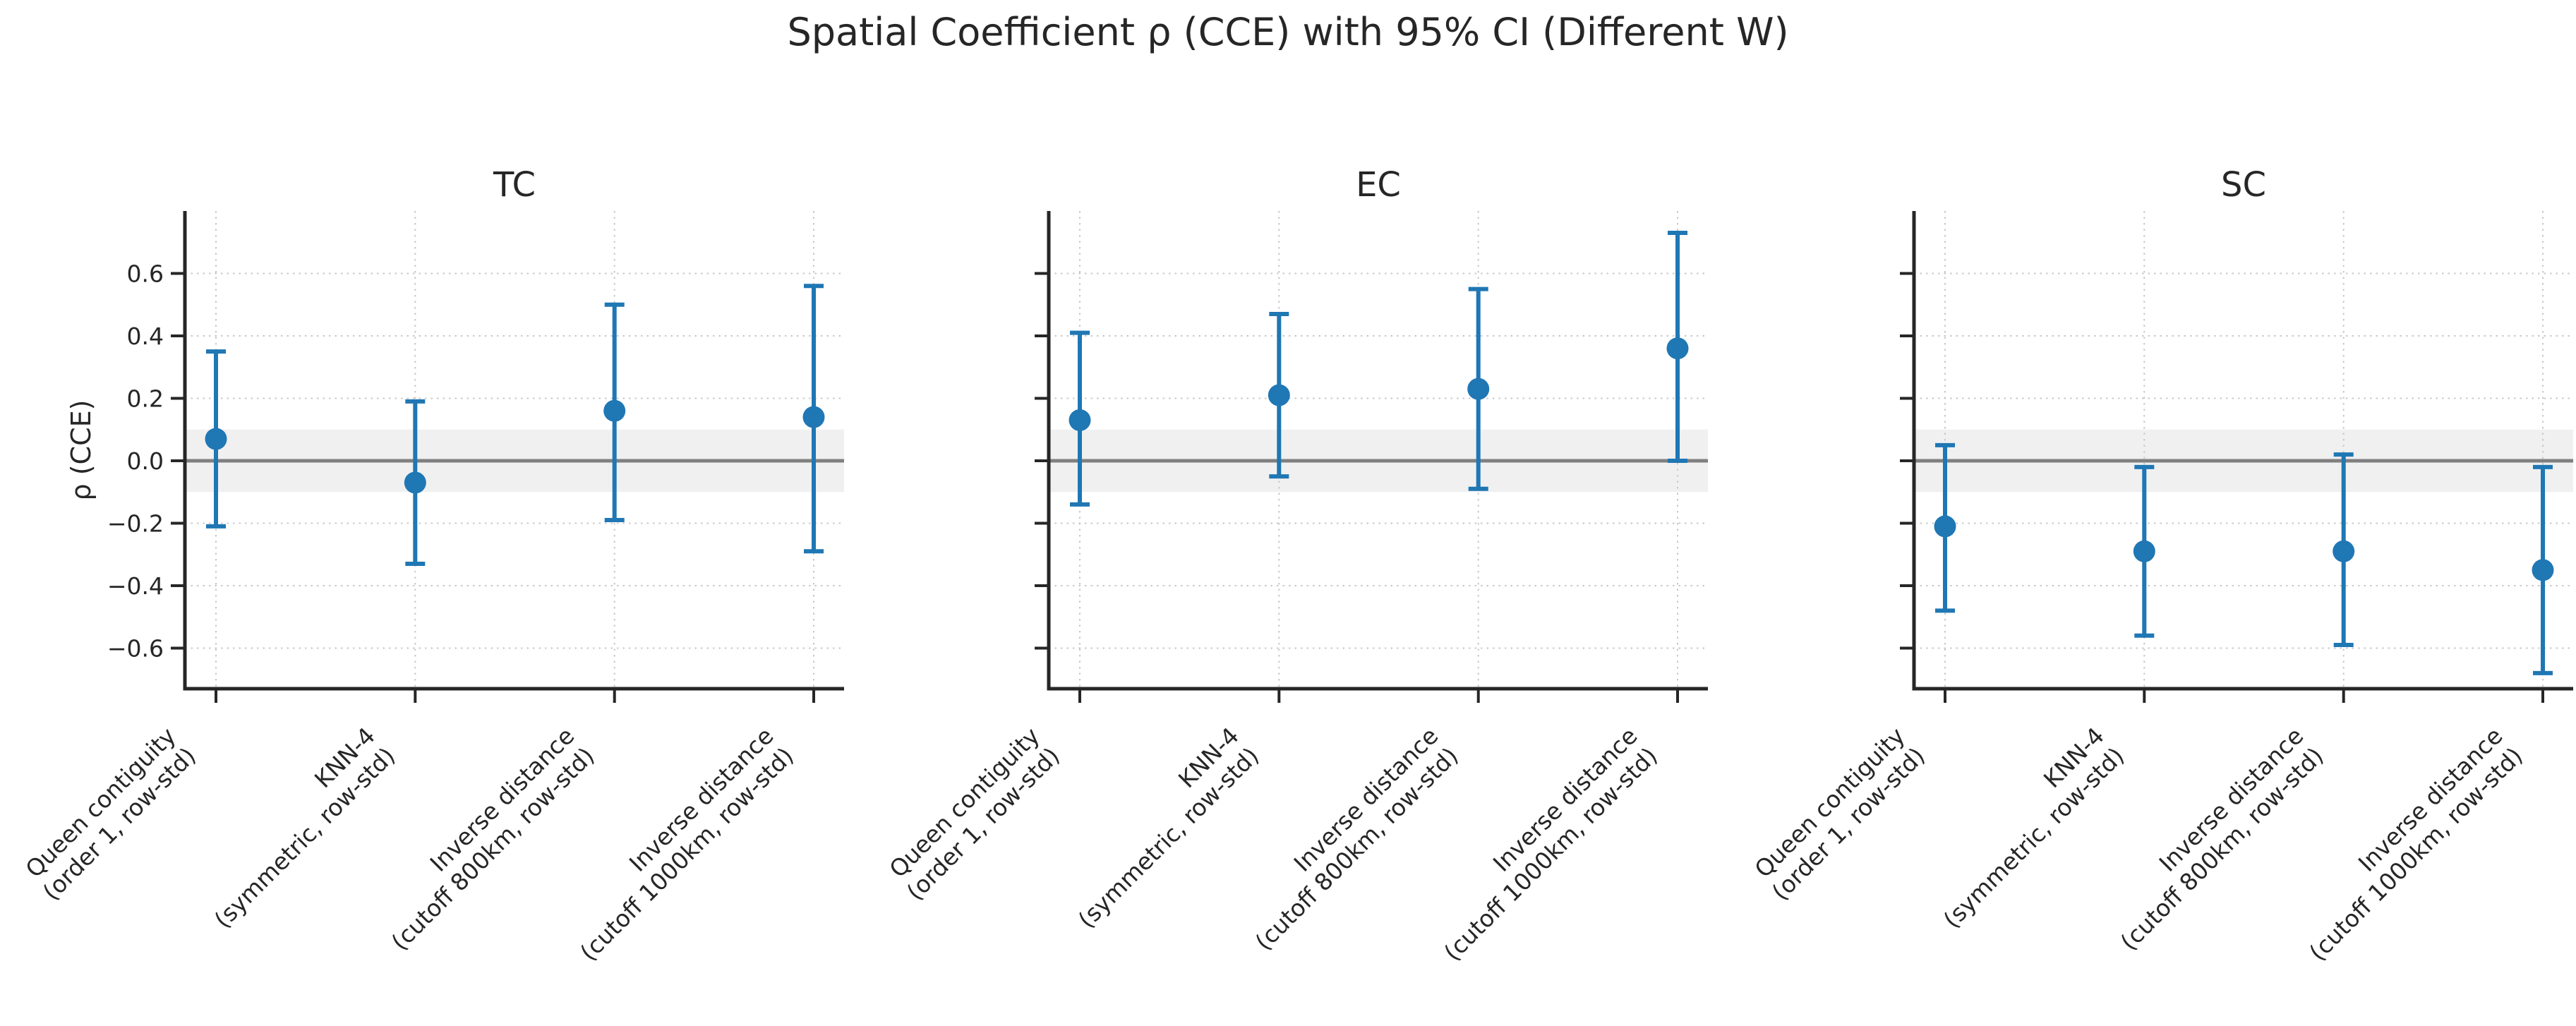  What do you see at coordinates (145, 461) in the screenshot?
I see `y-tick-label: 0.0` at bounding box center [145, 461].